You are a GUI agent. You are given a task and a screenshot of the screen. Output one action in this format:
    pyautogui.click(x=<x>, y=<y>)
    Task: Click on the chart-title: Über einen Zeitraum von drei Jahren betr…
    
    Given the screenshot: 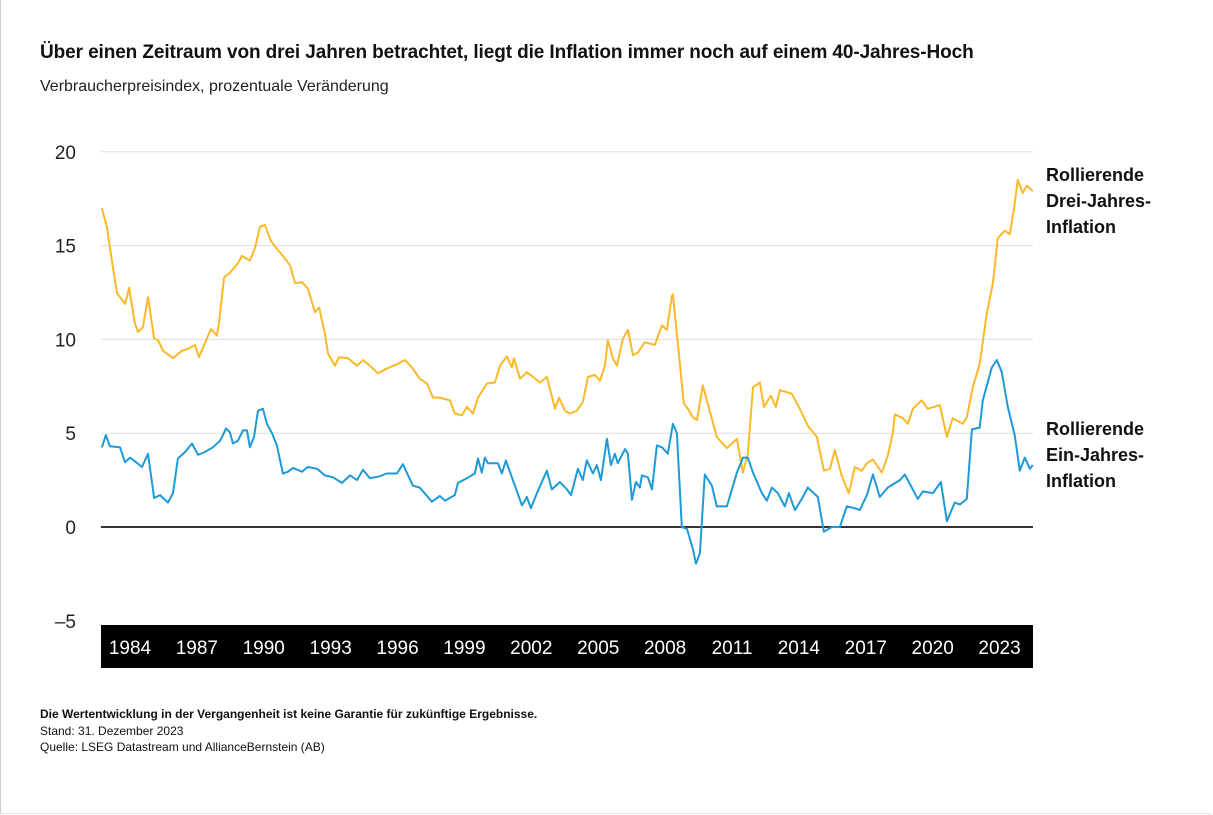 What is the action you would take?
    pyautogui.click(x=507, y=52)
    